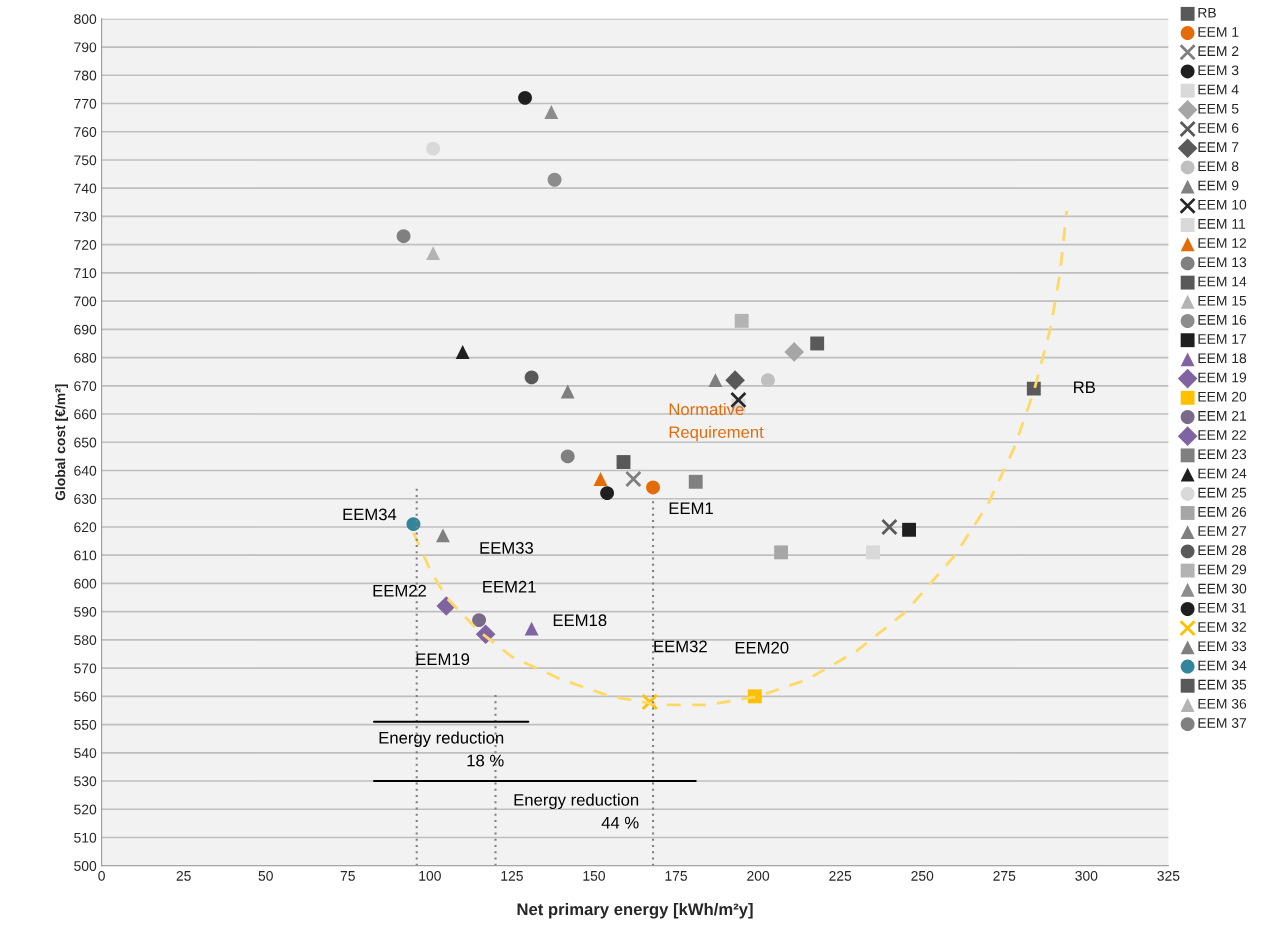  Describe the element at coordinates (85, 47) in the screenshot. I see `y-tick-label: 790` at that location.